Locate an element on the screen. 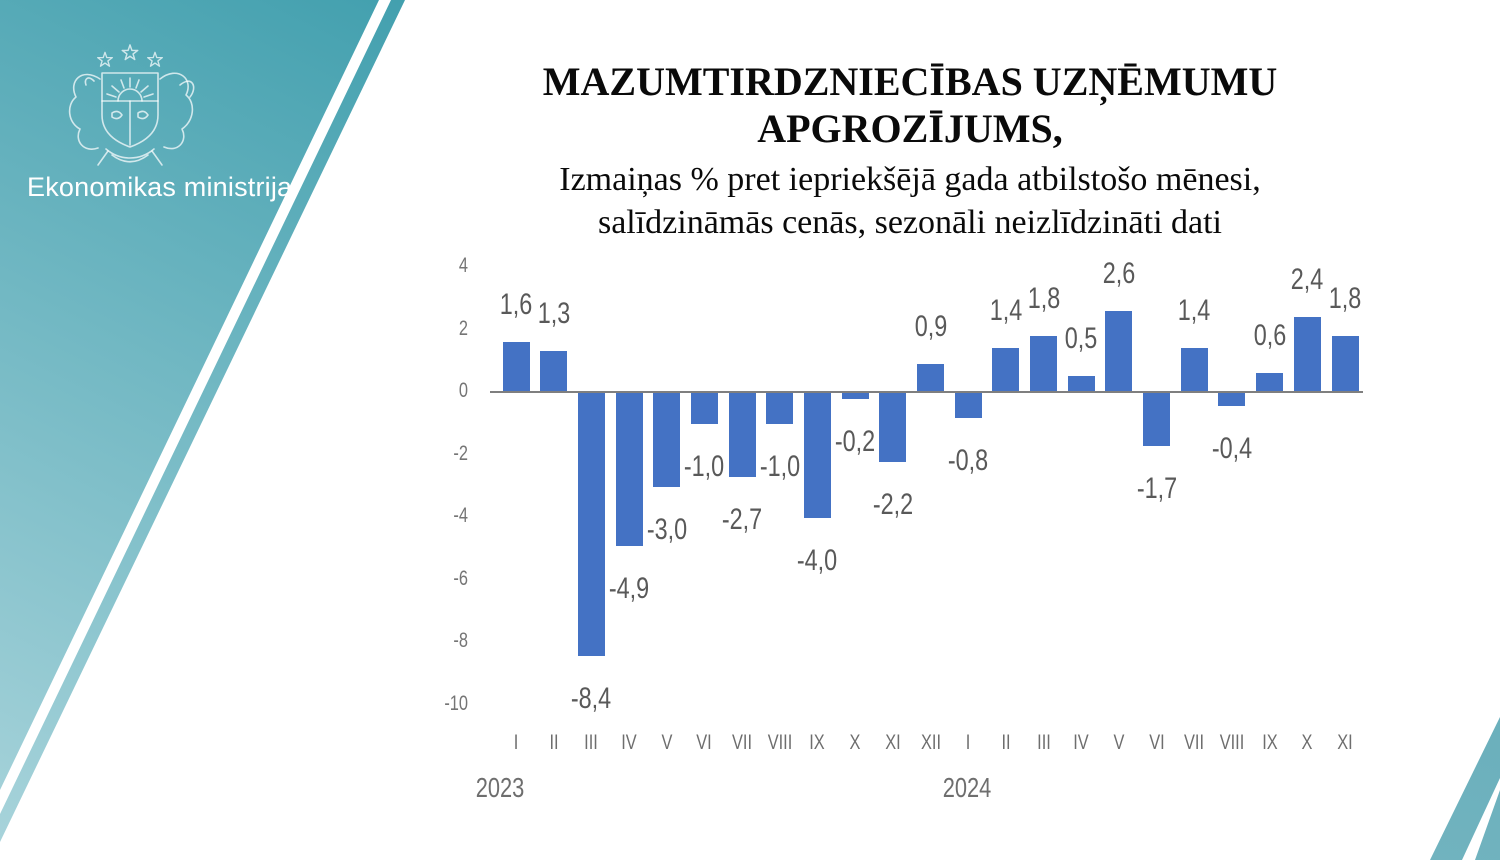 Image resolution: width=1500 pixels, height=860 pixels. x-axis-line is located at coordinates (926, 392).